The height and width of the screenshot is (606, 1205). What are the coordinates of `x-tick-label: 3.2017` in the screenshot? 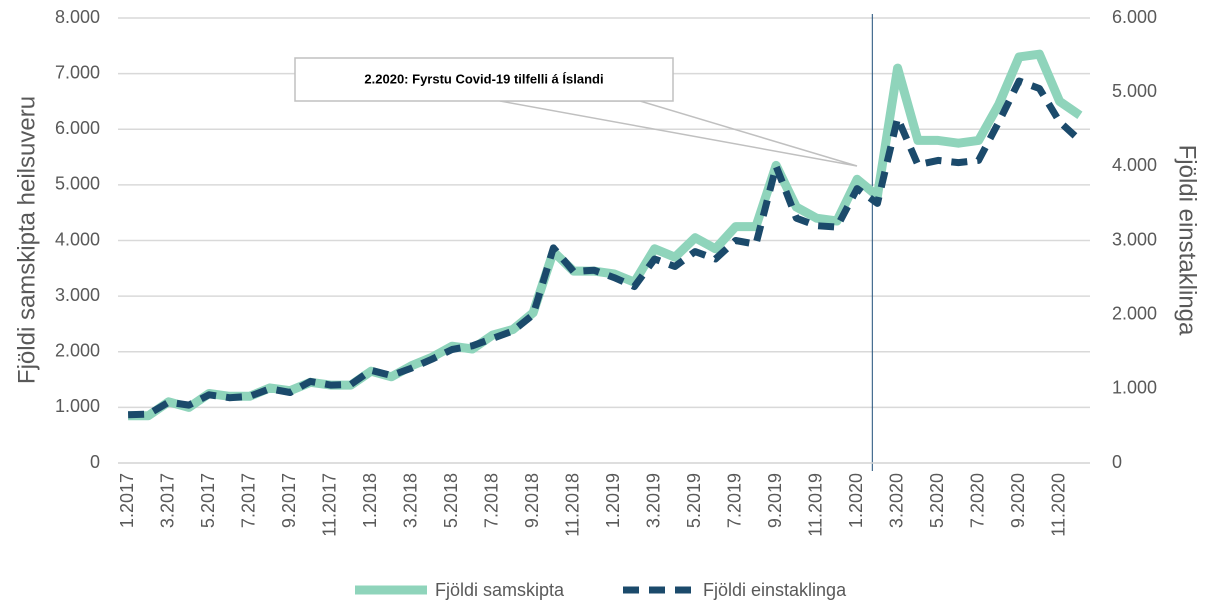 It's located at (167, 500).